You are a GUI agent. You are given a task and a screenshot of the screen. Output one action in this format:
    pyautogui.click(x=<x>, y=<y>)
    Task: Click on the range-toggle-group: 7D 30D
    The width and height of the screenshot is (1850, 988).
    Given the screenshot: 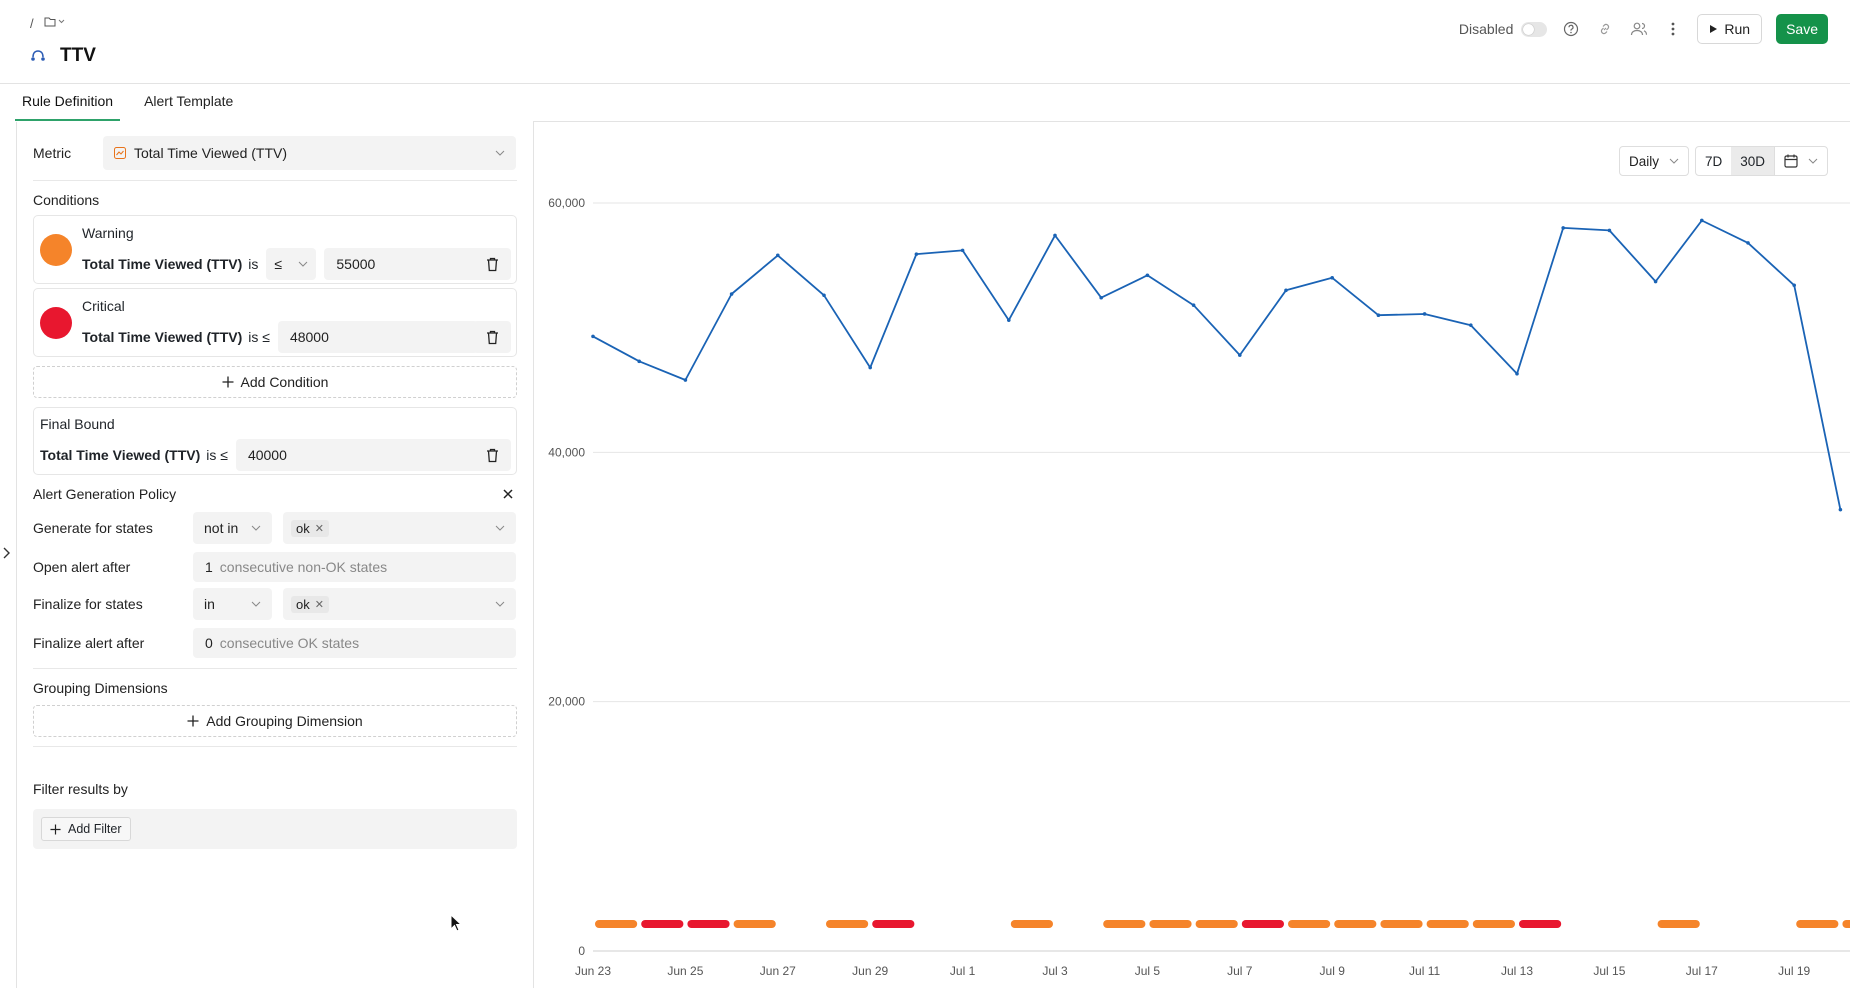 What is the action you would take?
    pyautogui.click(x=1761, y=161)
    